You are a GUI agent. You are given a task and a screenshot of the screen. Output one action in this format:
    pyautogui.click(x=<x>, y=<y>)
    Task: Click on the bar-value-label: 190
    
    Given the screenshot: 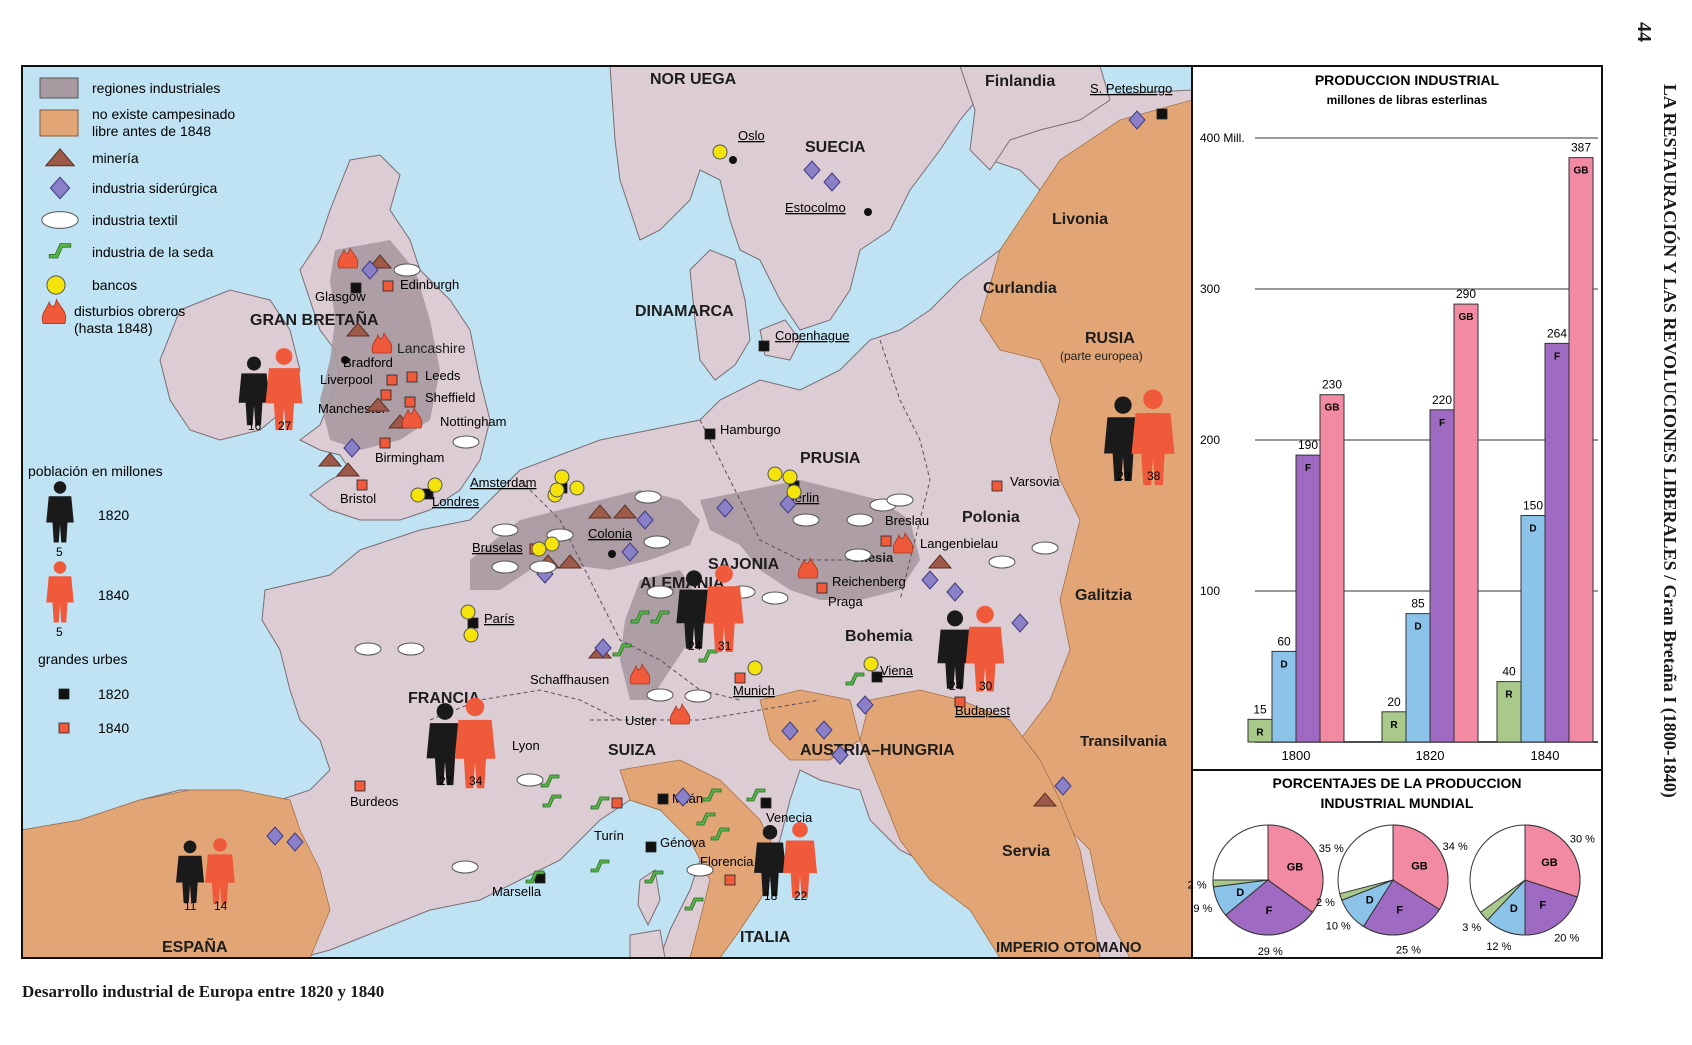 What is the action you would take?
    pyautogui.click(x=1308, y=445)
    